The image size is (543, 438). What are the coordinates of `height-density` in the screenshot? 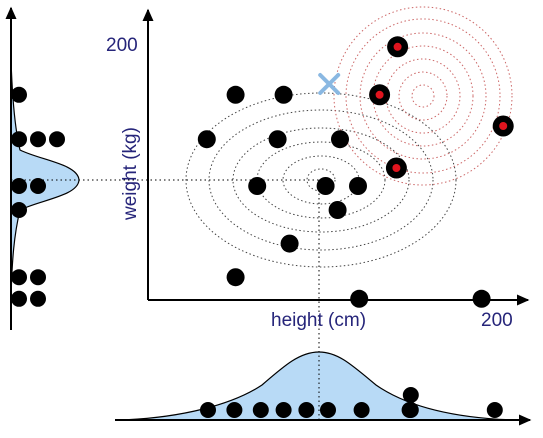 It's located at (323, 388).